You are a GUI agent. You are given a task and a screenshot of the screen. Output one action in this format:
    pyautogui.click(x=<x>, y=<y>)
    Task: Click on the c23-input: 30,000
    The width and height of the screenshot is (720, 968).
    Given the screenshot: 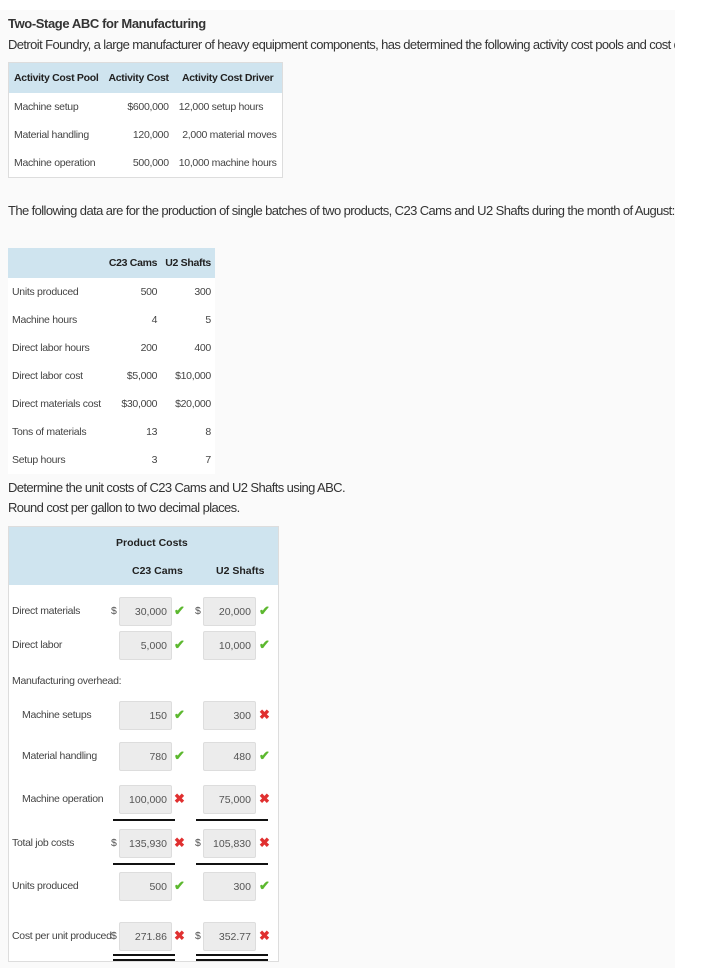 What is the action you would take?
    pyautogui.click(x=145, y=611)
    